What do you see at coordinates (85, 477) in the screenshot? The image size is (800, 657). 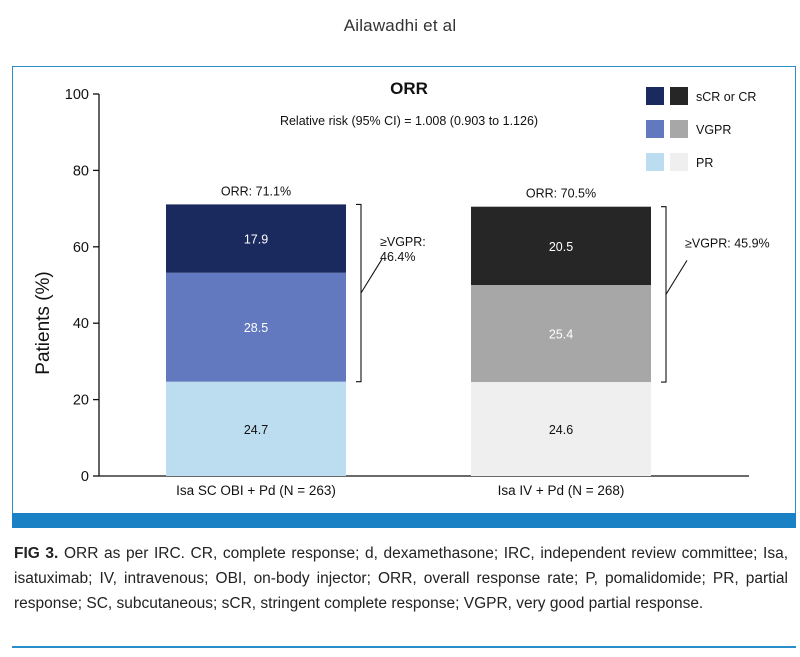 I see `y-tick-label: 0` at bounding box center [85, 477].